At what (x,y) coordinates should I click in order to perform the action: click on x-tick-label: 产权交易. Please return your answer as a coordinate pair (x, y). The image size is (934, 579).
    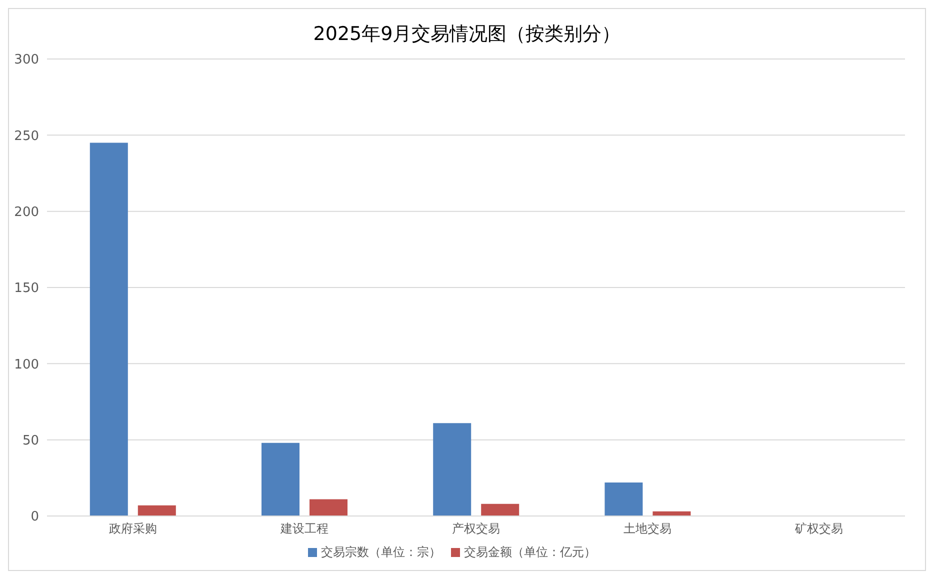
    Looking at the image, I should click on (476, 529).